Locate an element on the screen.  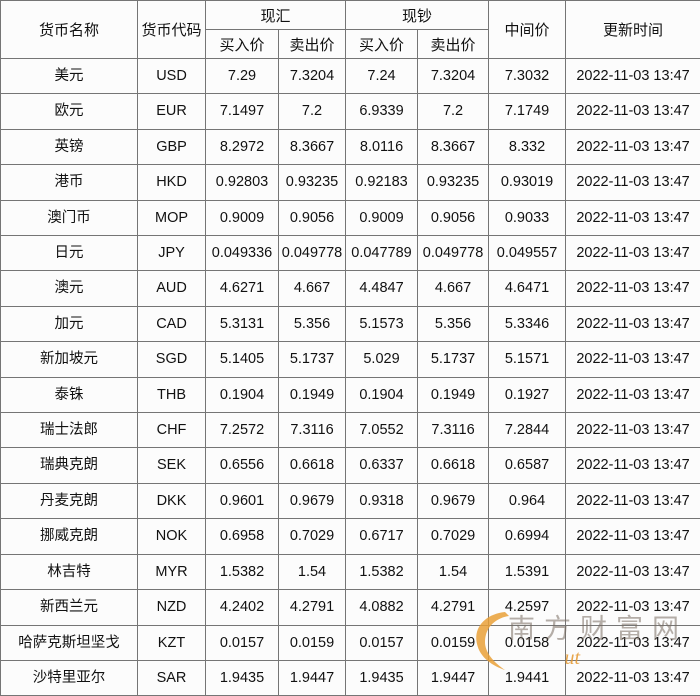
cell-spot-sell: 0.7029 is located at coordinates (312, 536).